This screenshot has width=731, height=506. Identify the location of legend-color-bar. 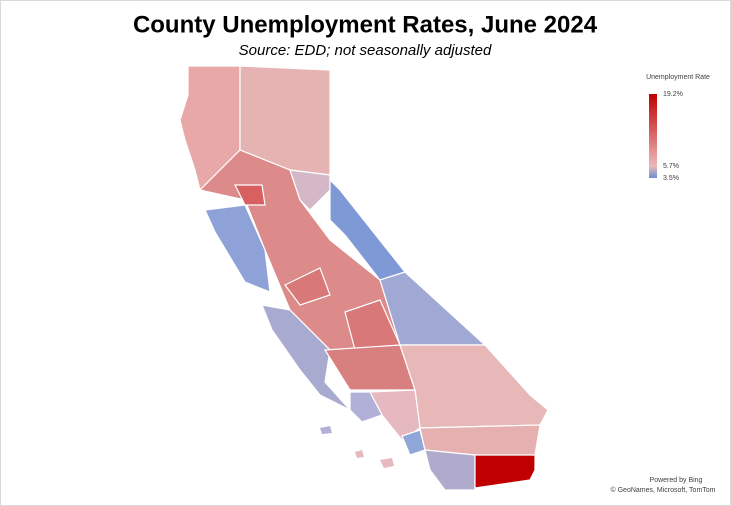
(653, 136).